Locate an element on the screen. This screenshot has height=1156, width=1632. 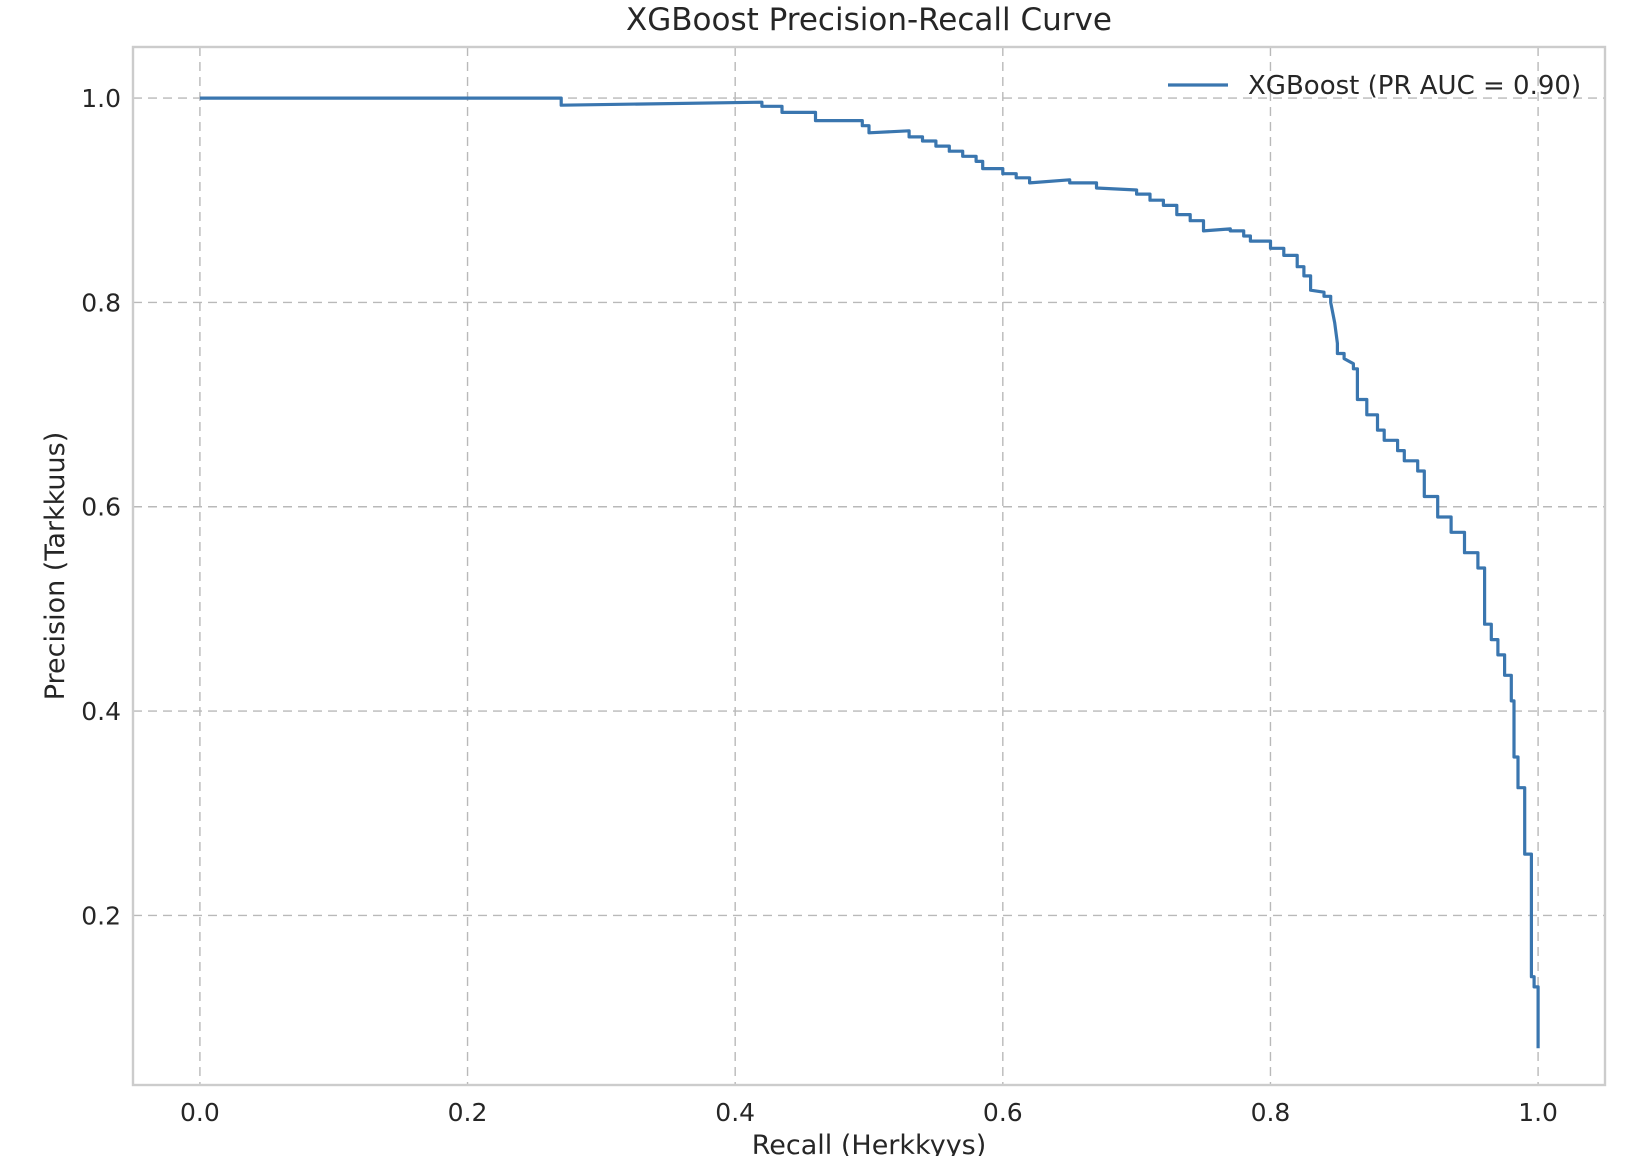
x-axis-ticks: 0.0 0.2 0.4 0.6 0.8 1.0 is located at coordinates (869, 1112).